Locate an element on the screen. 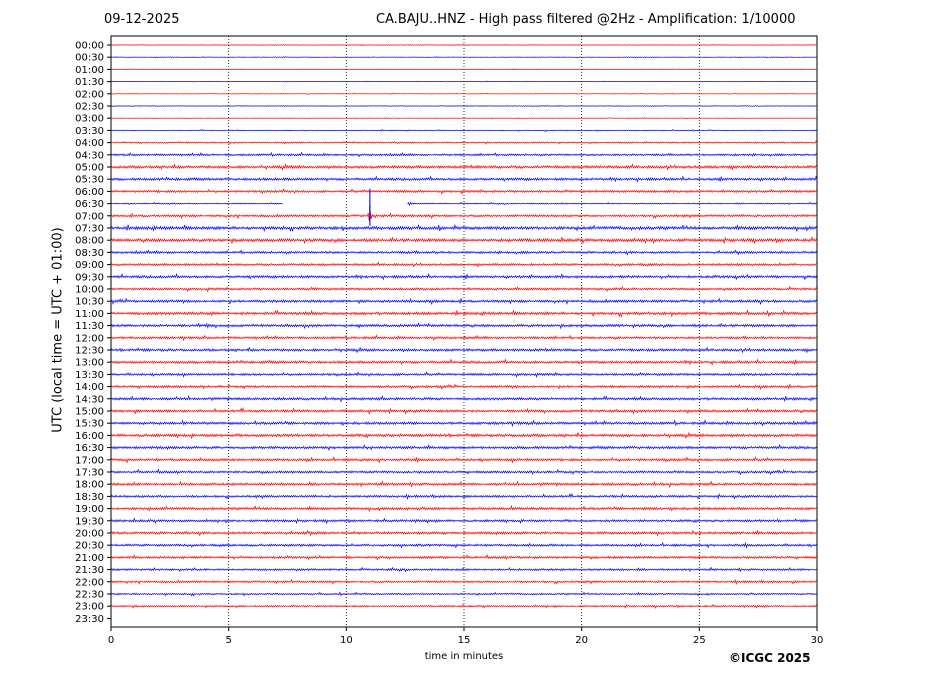 The image size is (927, 696). y-tick-label: 20:00 is located at coordinates (89, 534).